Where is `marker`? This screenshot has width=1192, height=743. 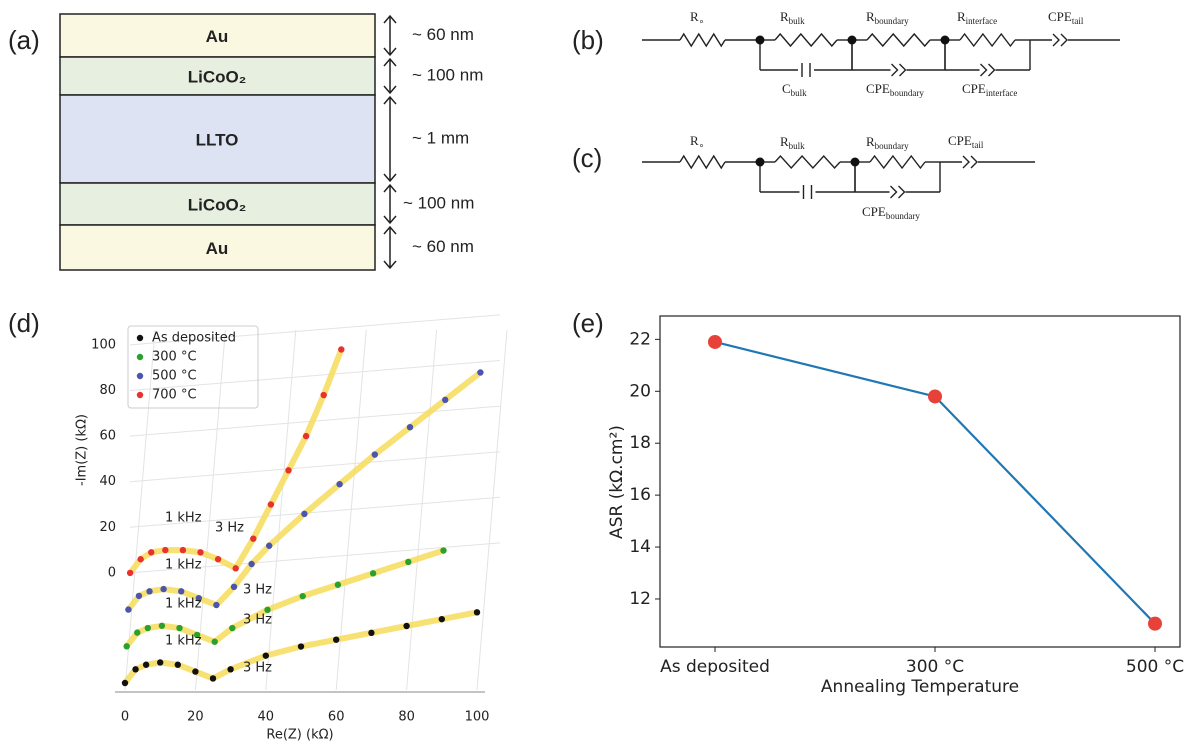 marker is located at coordinates (935, 396).